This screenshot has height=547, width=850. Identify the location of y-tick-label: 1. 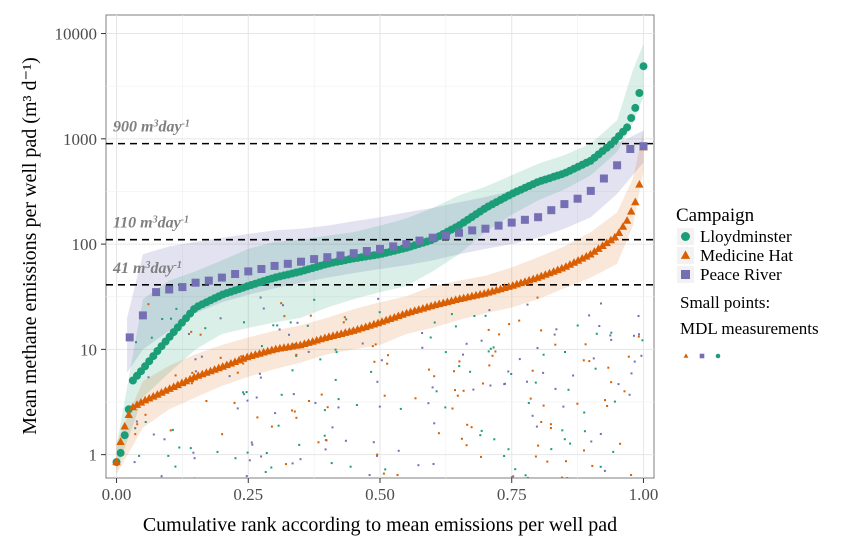
(93, 455).